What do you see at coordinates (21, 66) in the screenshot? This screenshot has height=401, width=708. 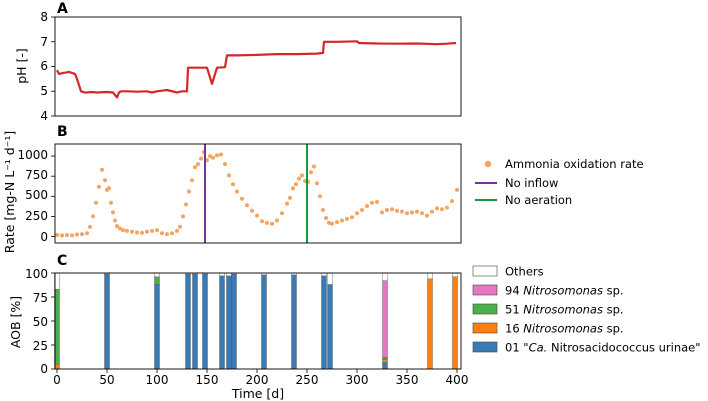 I see `ph-axis-label: pH [-]` at bounding box center [21, 66].